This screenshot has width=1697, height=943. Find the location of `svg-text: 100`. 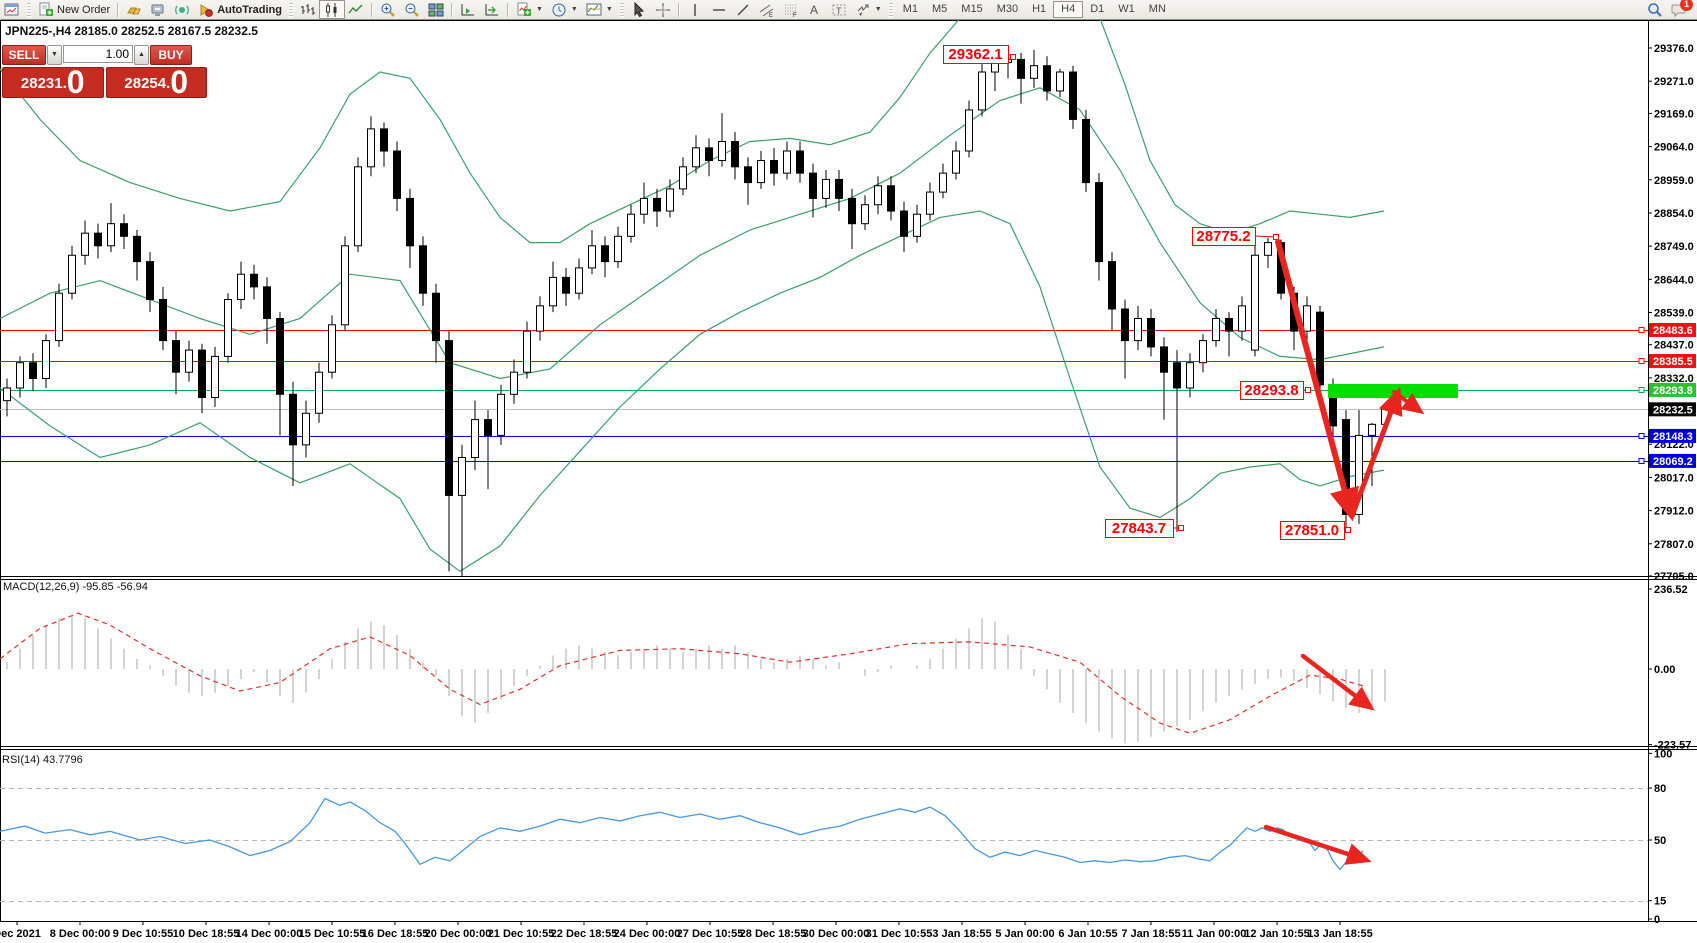

svg-text: 100 is located at coordinates (1663, 754).